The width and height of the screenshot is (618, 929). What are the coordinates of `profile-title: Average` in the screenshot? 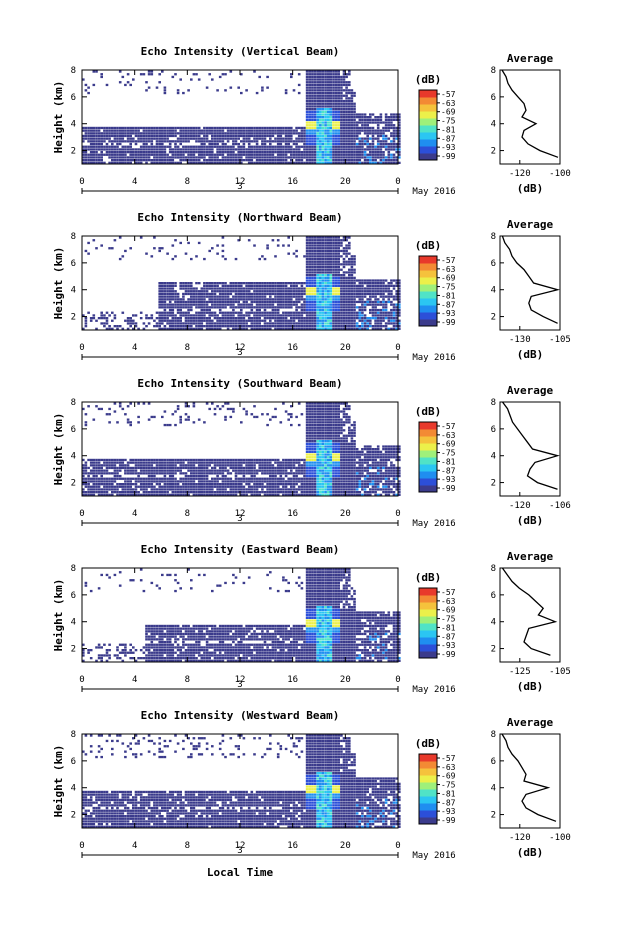 It's located at (530, 556).